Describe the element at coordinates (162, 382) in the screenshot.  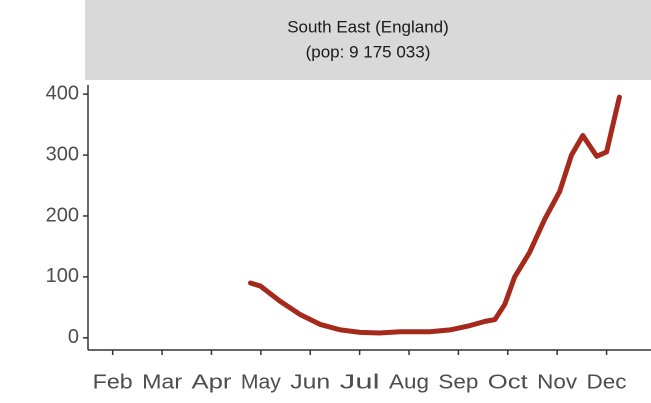
I see `x-tick-label: Mar` at that location.